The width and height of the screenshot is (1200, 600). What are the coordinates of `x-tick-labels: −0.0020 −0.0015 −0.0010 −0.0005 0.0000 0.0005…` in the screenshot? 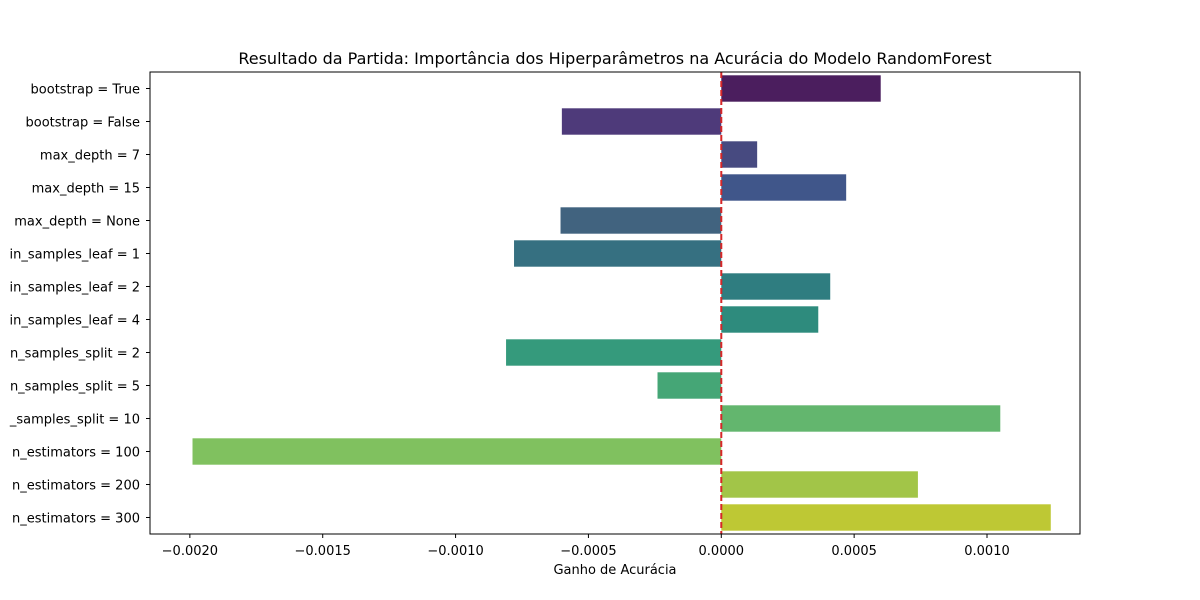 It's located at (586, 546).